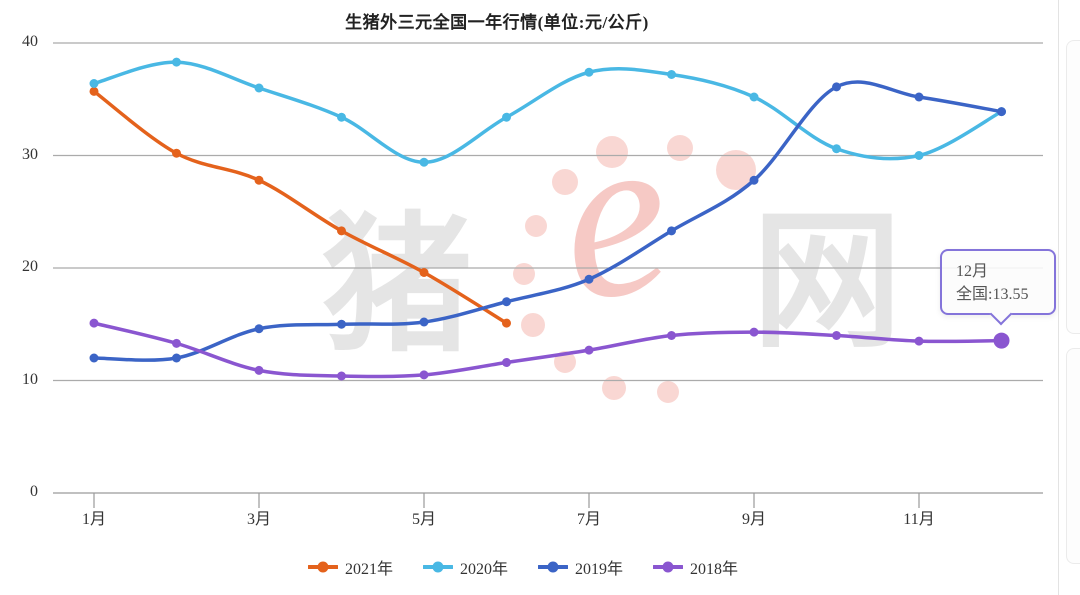 The height and width of the screenshot is (595, 1080). I want to click on point-2020-m2, so click(176, 62).